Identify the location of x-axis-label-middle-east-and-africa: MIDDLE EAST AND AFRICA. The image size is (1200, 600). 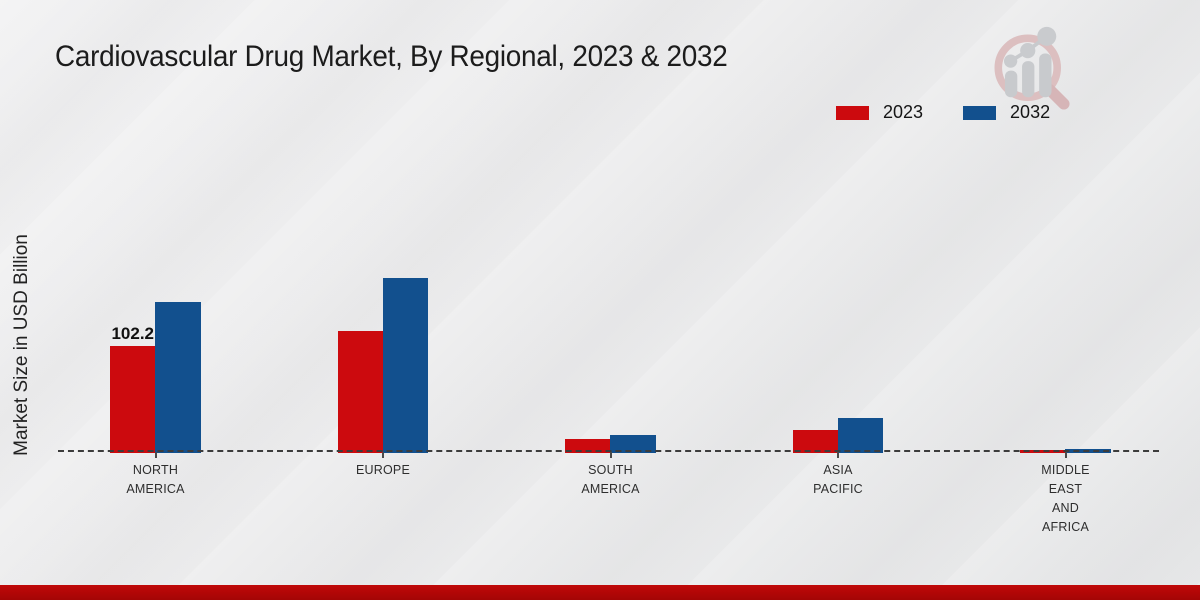
(1066, 499).